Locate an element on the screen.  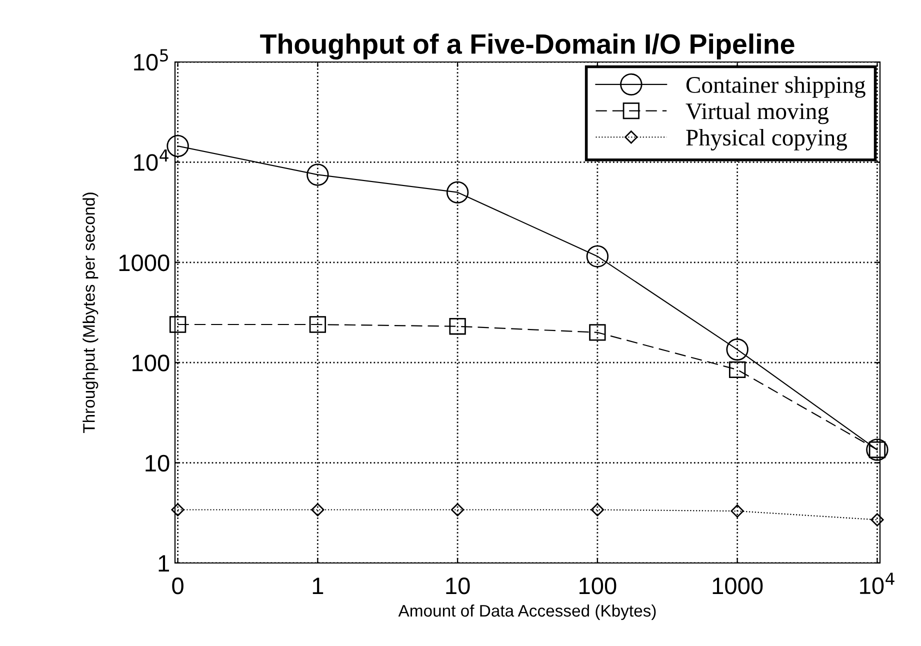
y-tick-label: 10 is located at coordinates (158, 463).